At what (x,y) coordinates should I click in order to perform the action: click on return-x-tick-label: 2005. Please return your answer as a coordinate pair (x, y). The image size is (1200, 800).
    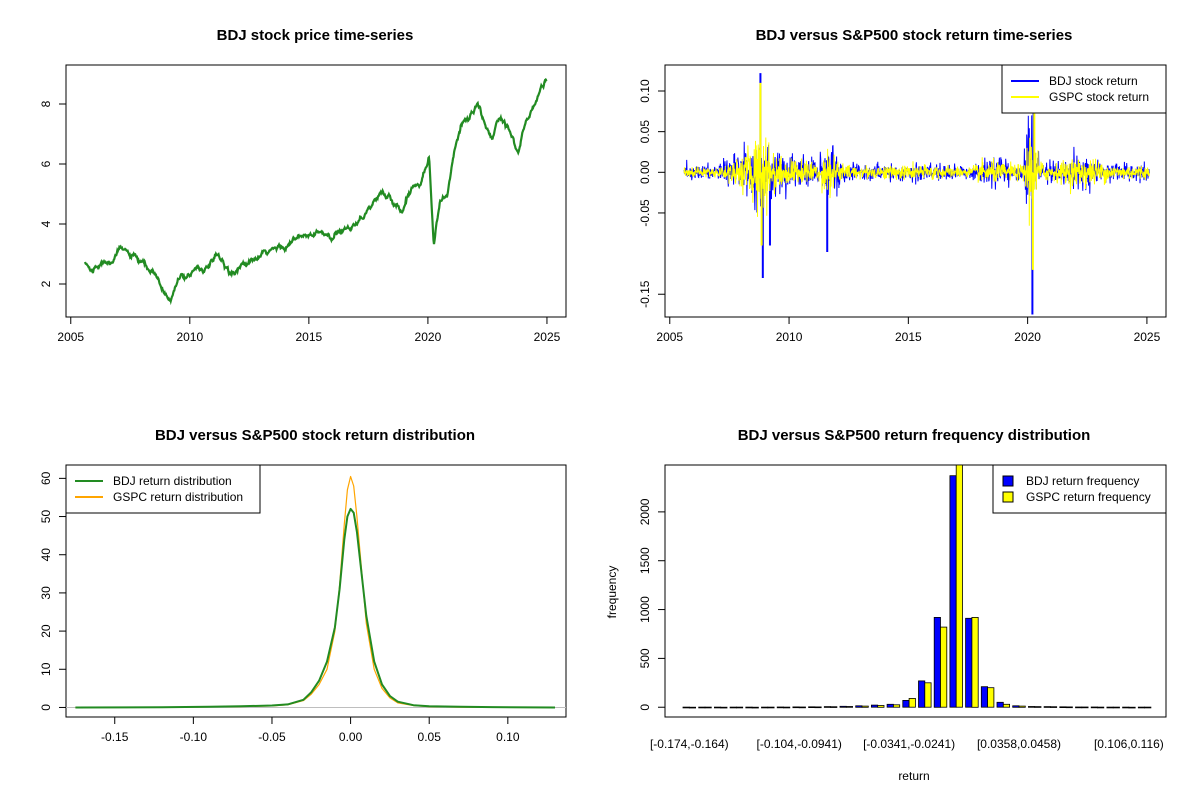
    Looking at the image, I should click on (669, 337).